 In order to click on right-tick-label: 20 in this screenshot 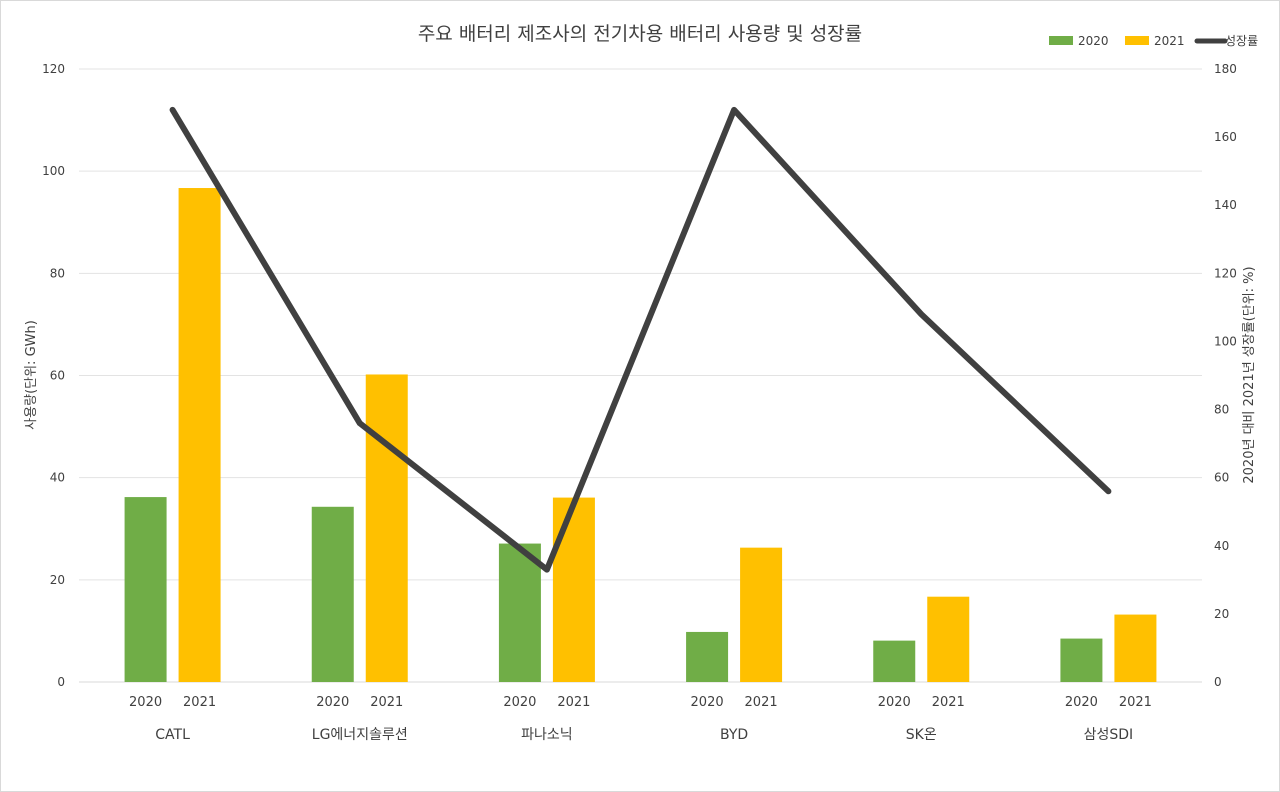, I will do `click(1221, 614)`.